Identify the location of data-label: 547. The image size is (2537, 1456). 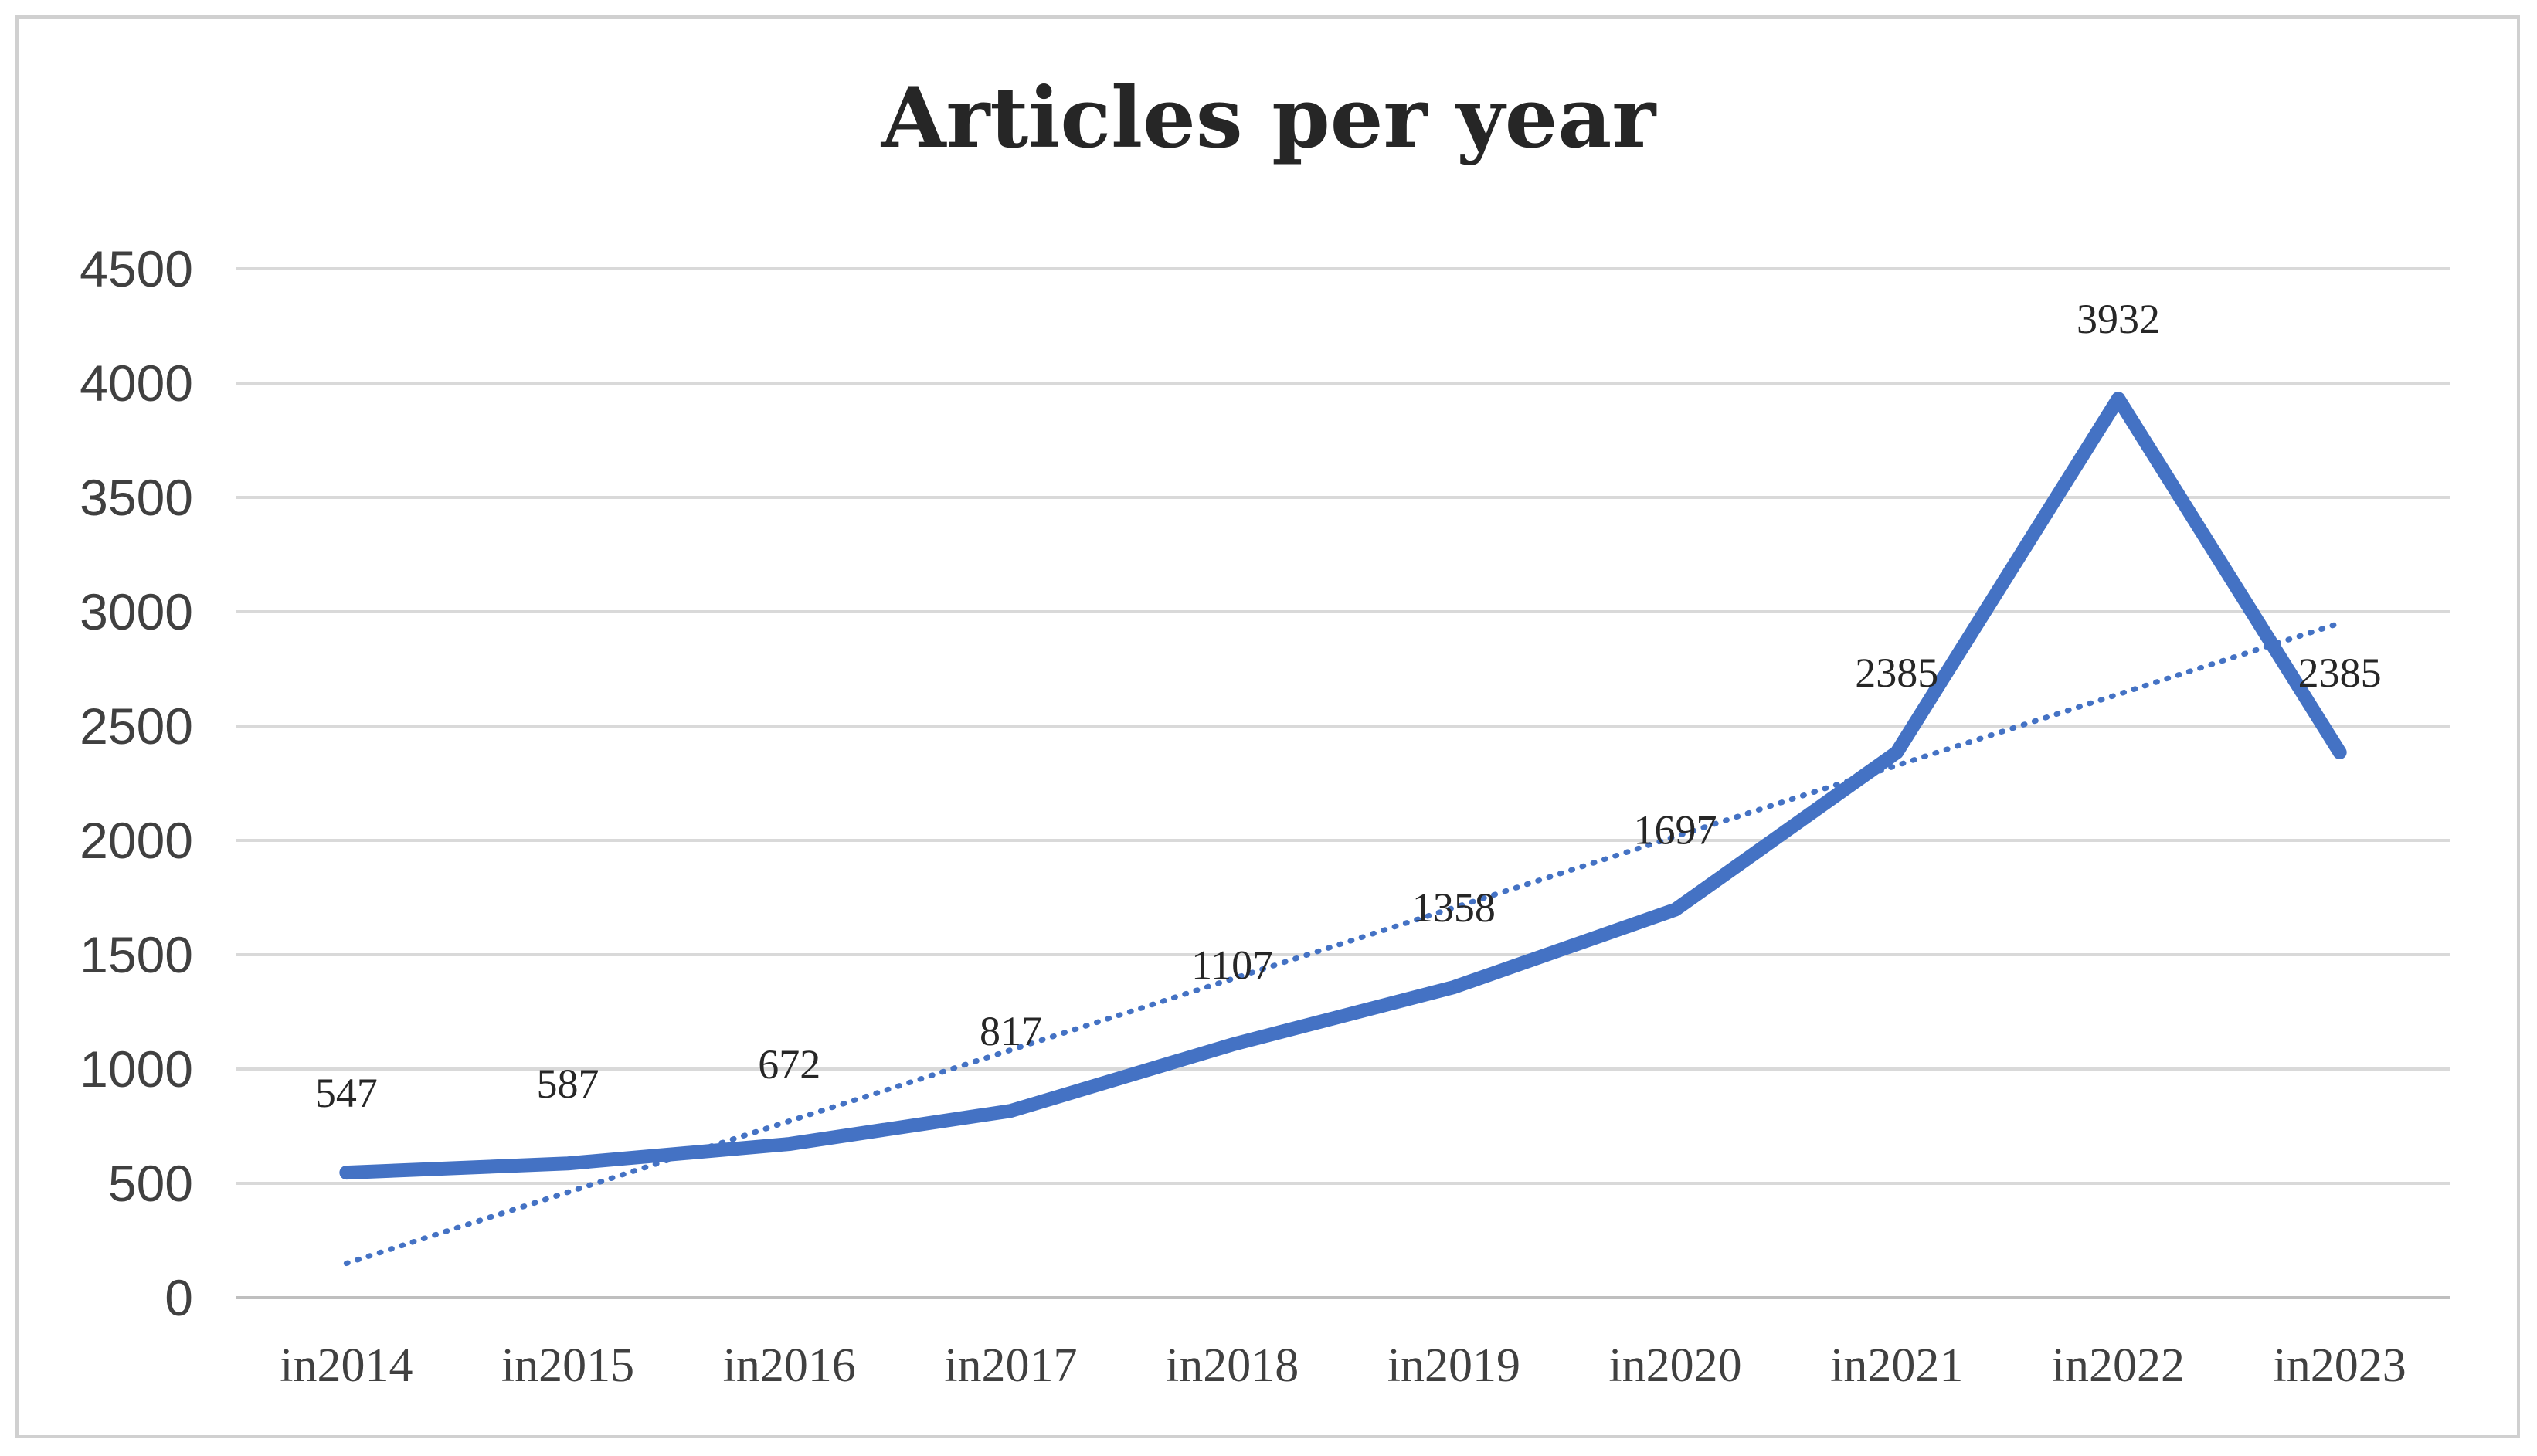
(346, 1093).